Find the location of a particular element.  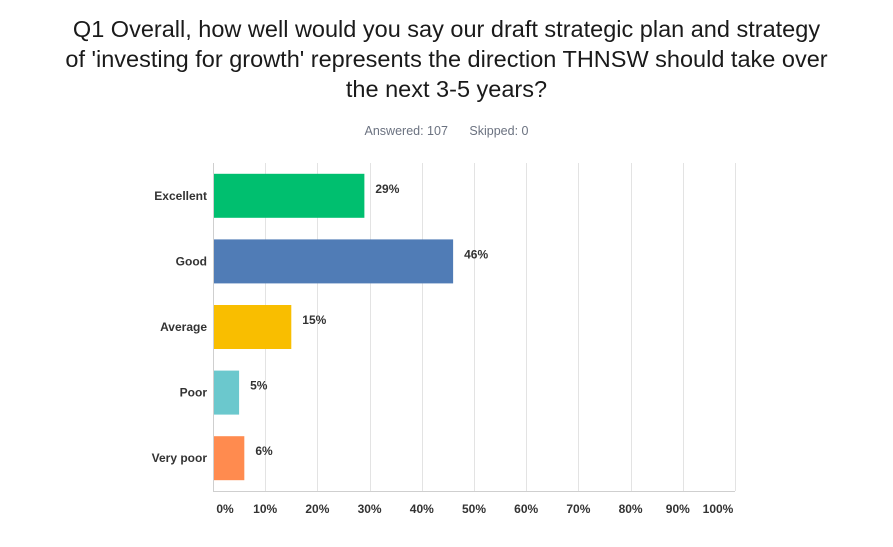

x-tick-label-30: 30% is located at coordinates (370, 509).